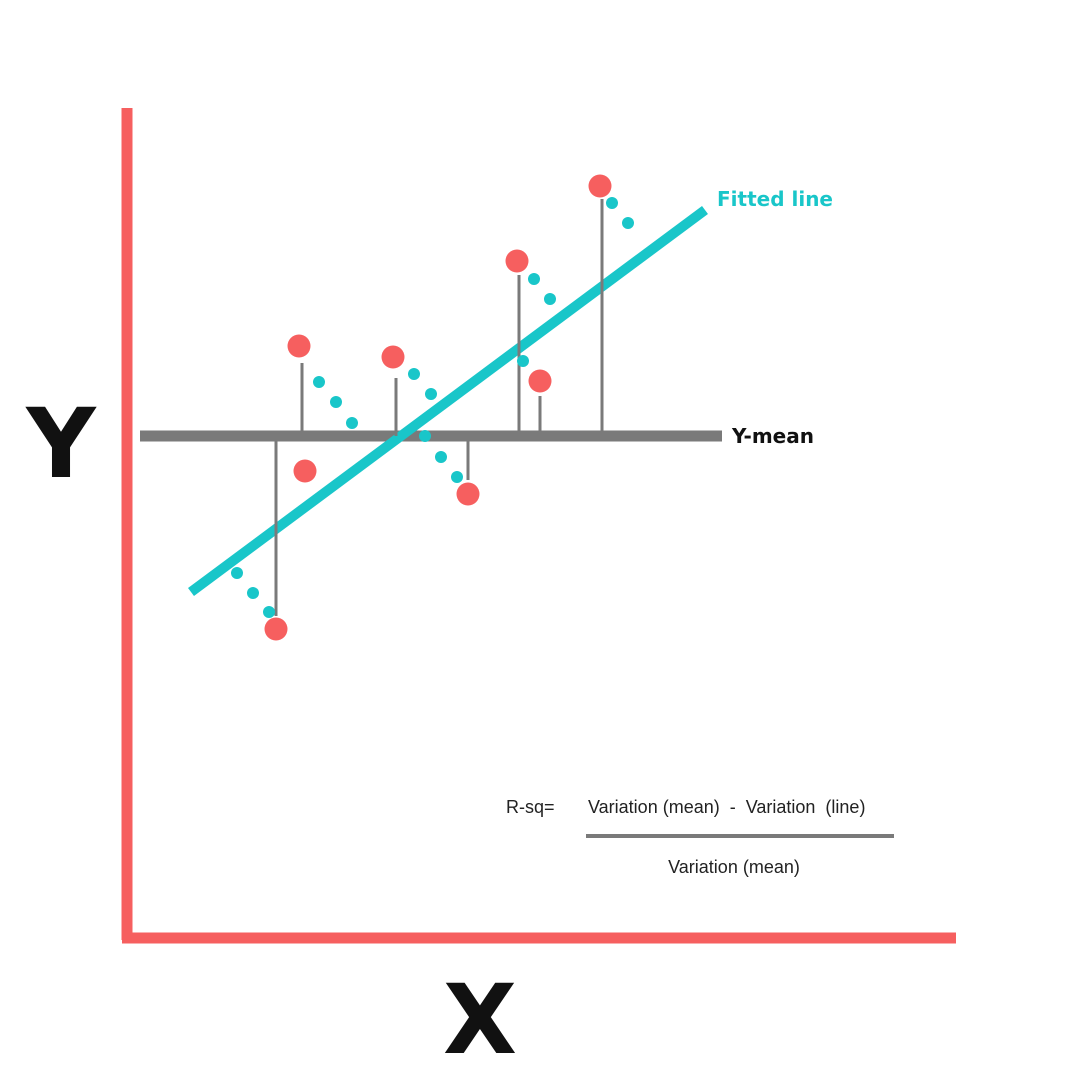 The width and height of the screenshot is (1080, 1080). I want to click on data-points, so click(438, 407).